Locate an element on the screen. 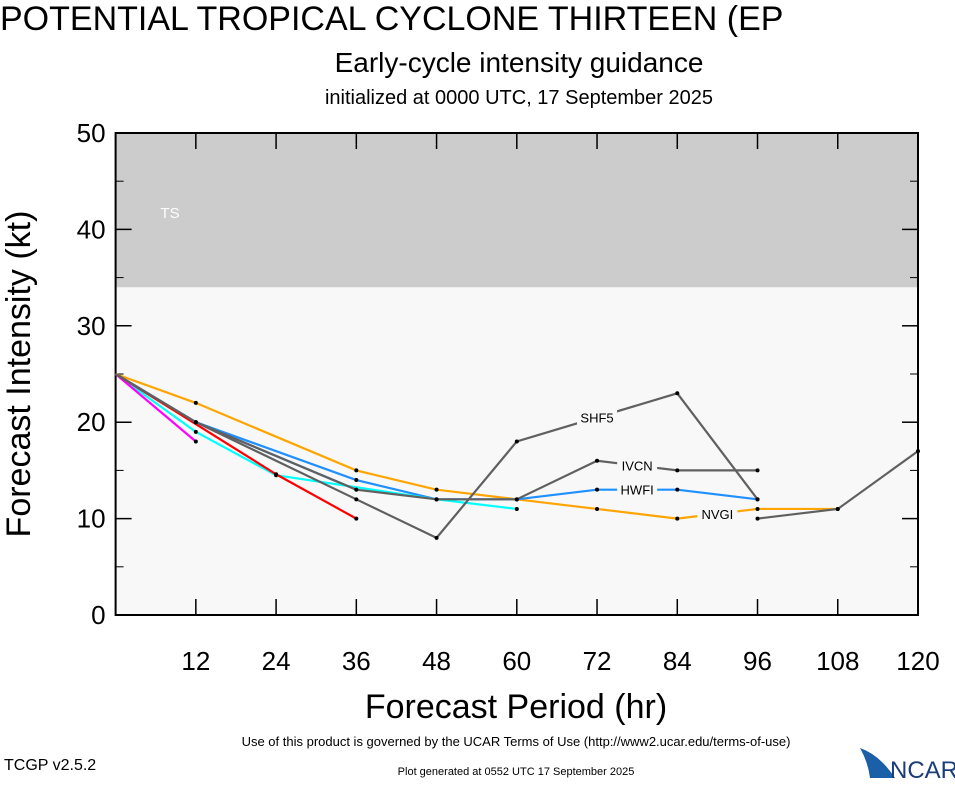 This screenshot has height=785, width=955. y-axis-label: Forecast Intensity (kt) is located at coordinates (19, 374).